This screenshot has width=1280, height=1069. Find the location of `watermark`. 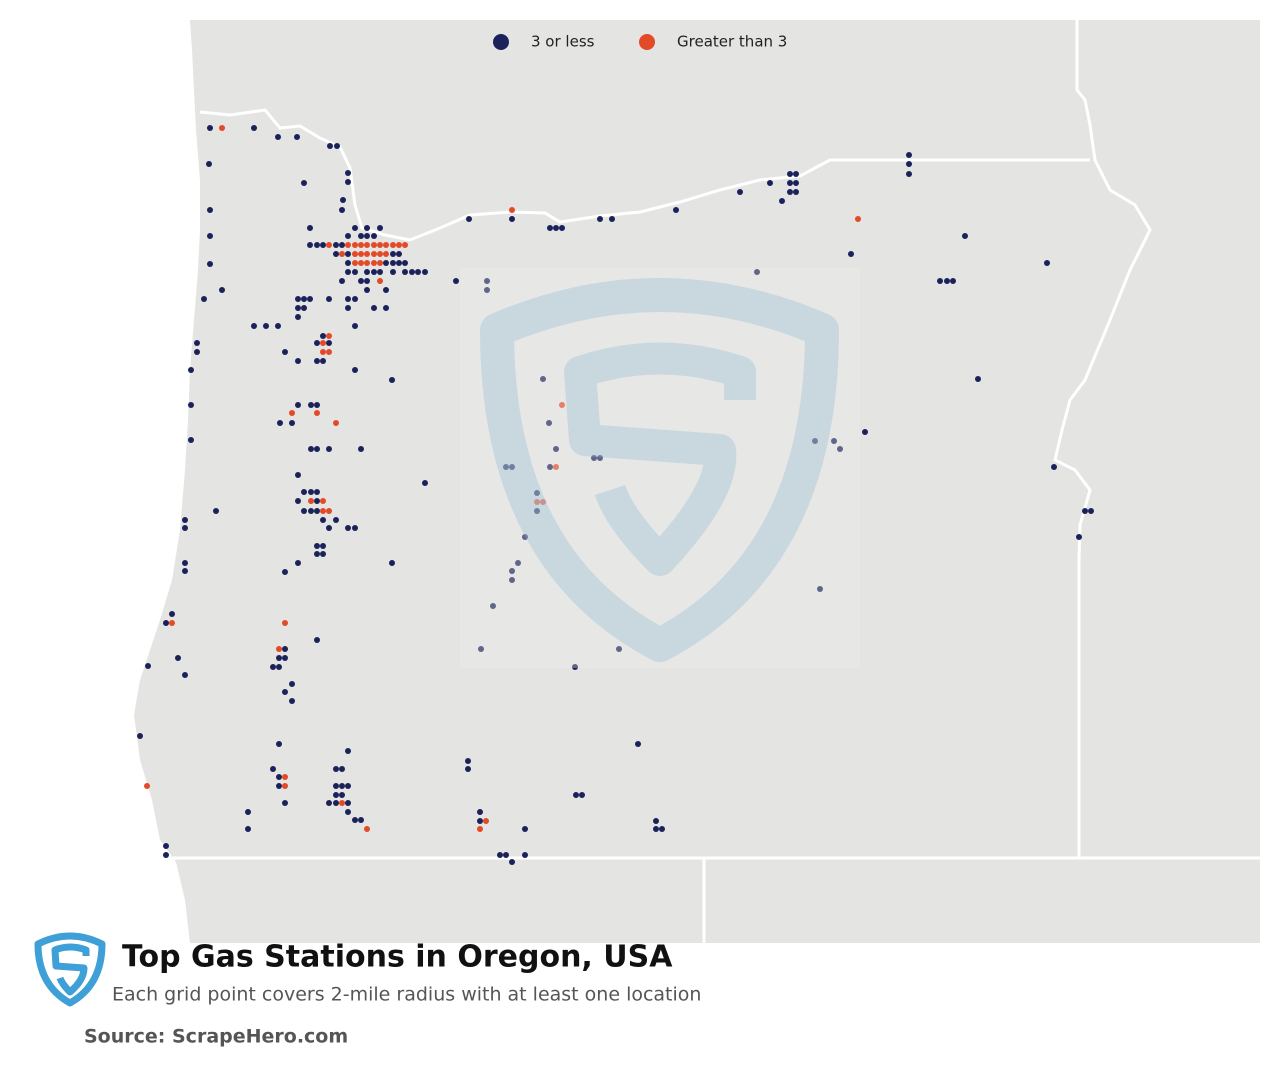

watermark is located at coordinates (660, 468).